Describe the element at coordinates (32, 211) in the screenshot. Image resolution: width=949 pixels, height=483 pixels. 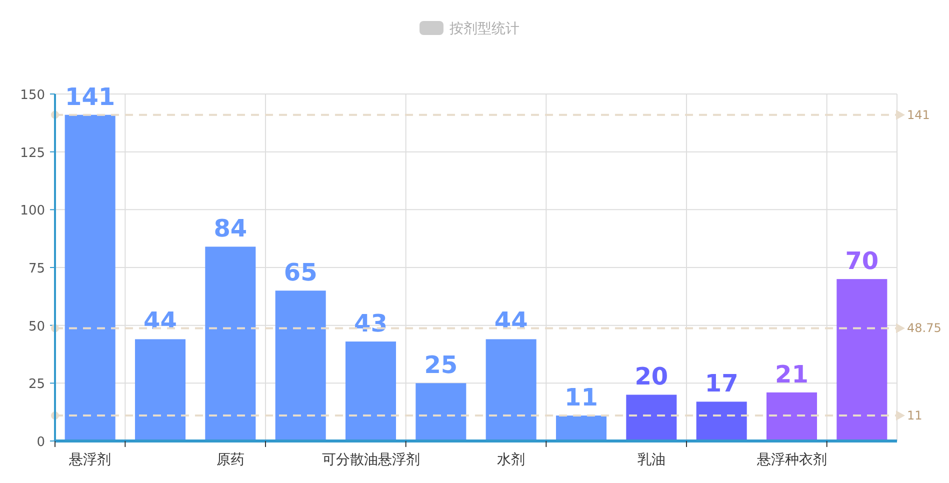
I see `y-tick-label: 100` at that location.